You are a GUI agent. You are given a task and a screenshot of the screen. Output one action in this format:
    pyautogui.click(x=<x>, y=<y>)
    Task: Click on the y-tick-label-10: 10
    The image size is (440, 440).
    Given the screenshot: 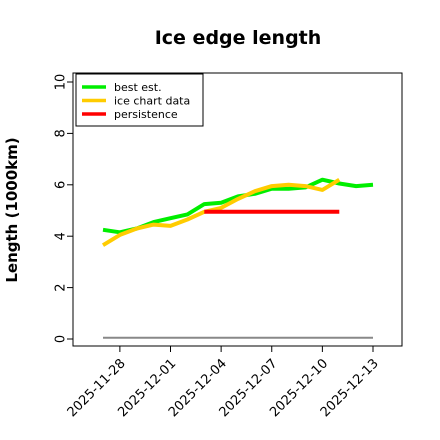 What is the action you would take?
    pyautogui.click(x=61, y=82)
    